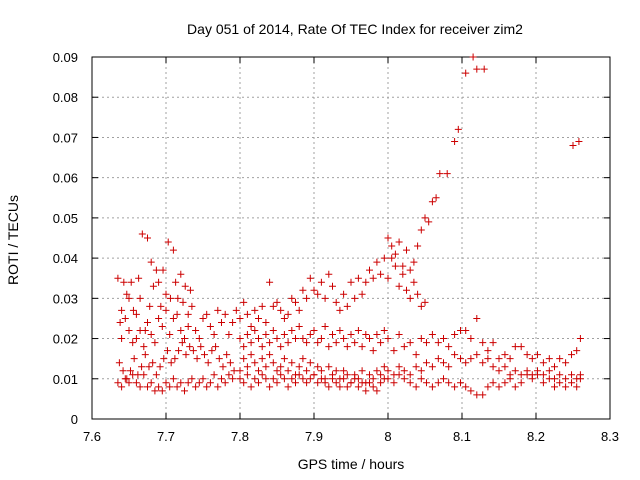  What do you see at coordinates (74, 419) in the screenshot?
I see `y-tick-label: 0` at bounding box center [74, 419].